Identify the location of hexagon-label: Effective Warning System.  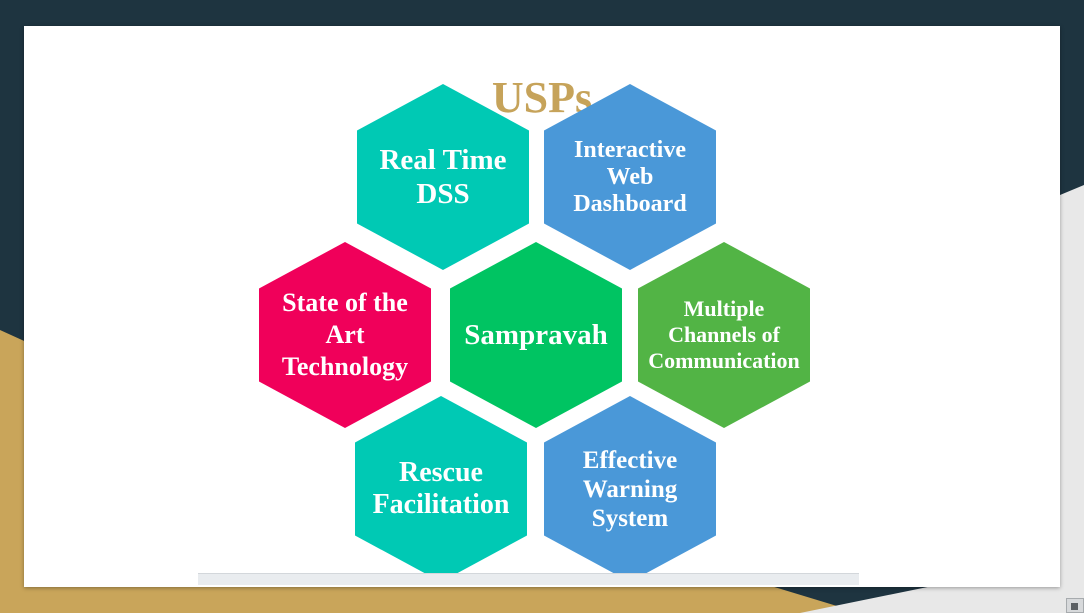
(630, 489).